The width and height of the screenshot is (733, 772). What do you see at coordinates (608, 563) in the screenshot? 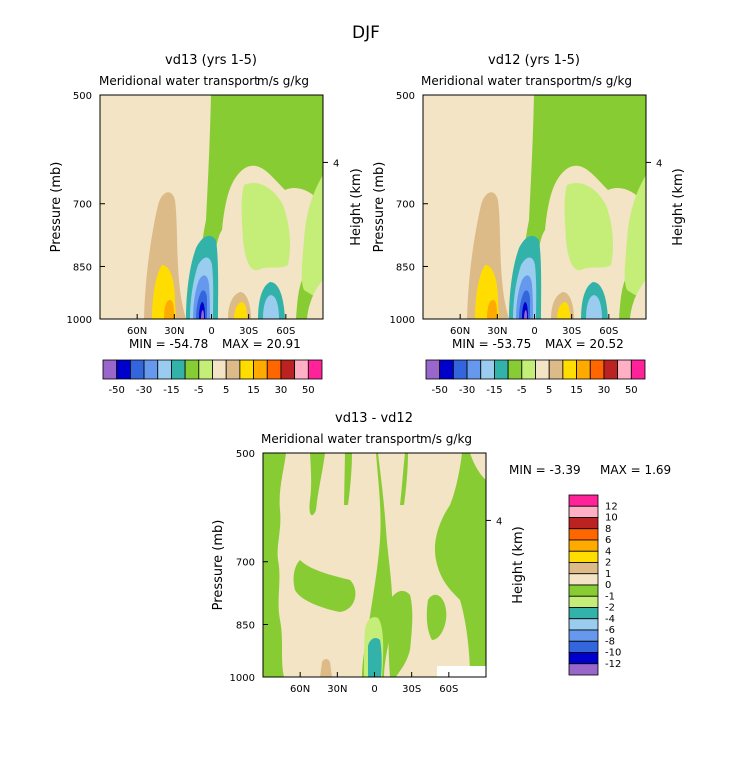
I see `colorbar-label: 2` at bounding box center [608, 563].